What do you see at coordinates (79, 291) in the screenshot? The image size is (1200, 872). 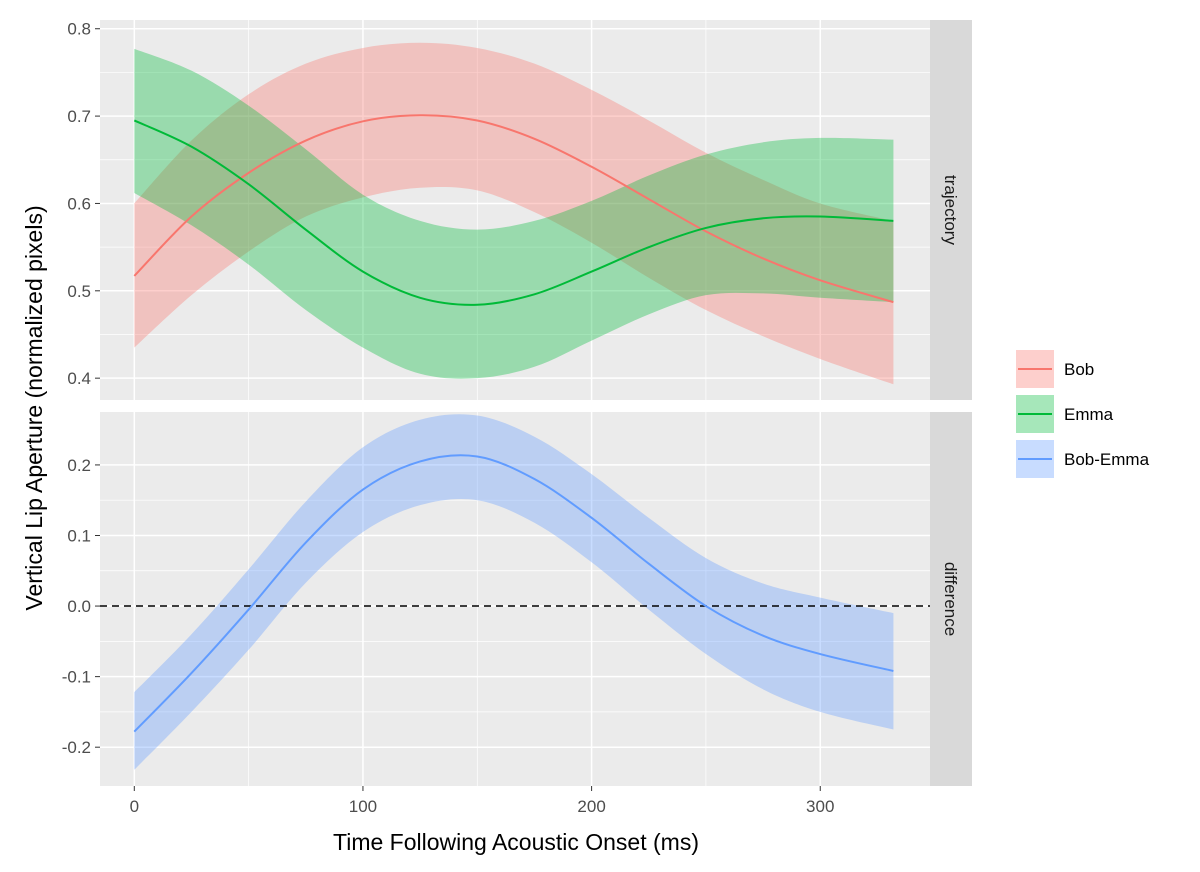 I see `y-tick-label: 0.5` at bounding box center [79, 291].